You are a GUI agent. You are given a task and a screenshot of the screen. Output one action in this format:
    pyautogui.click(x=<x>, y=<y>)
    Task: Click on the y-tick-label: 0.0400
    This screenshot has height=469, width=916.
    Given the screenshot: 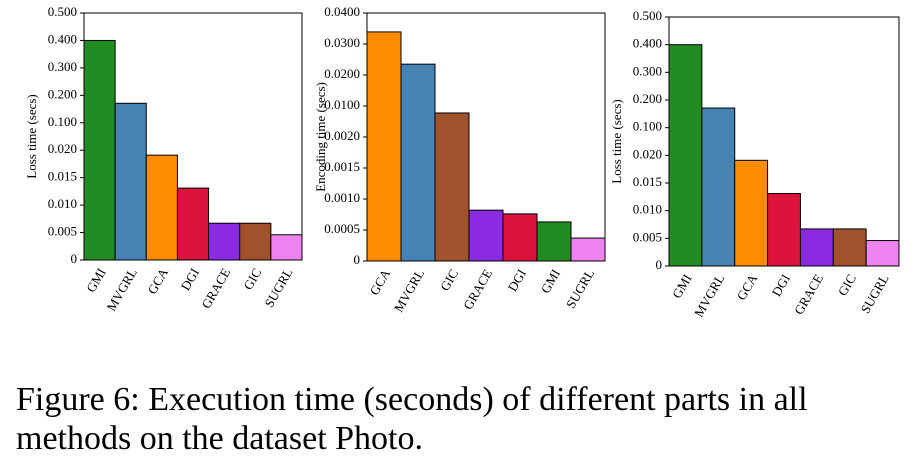 What is the action you would take?
    pyautogui.click(x=342, y=11)
    